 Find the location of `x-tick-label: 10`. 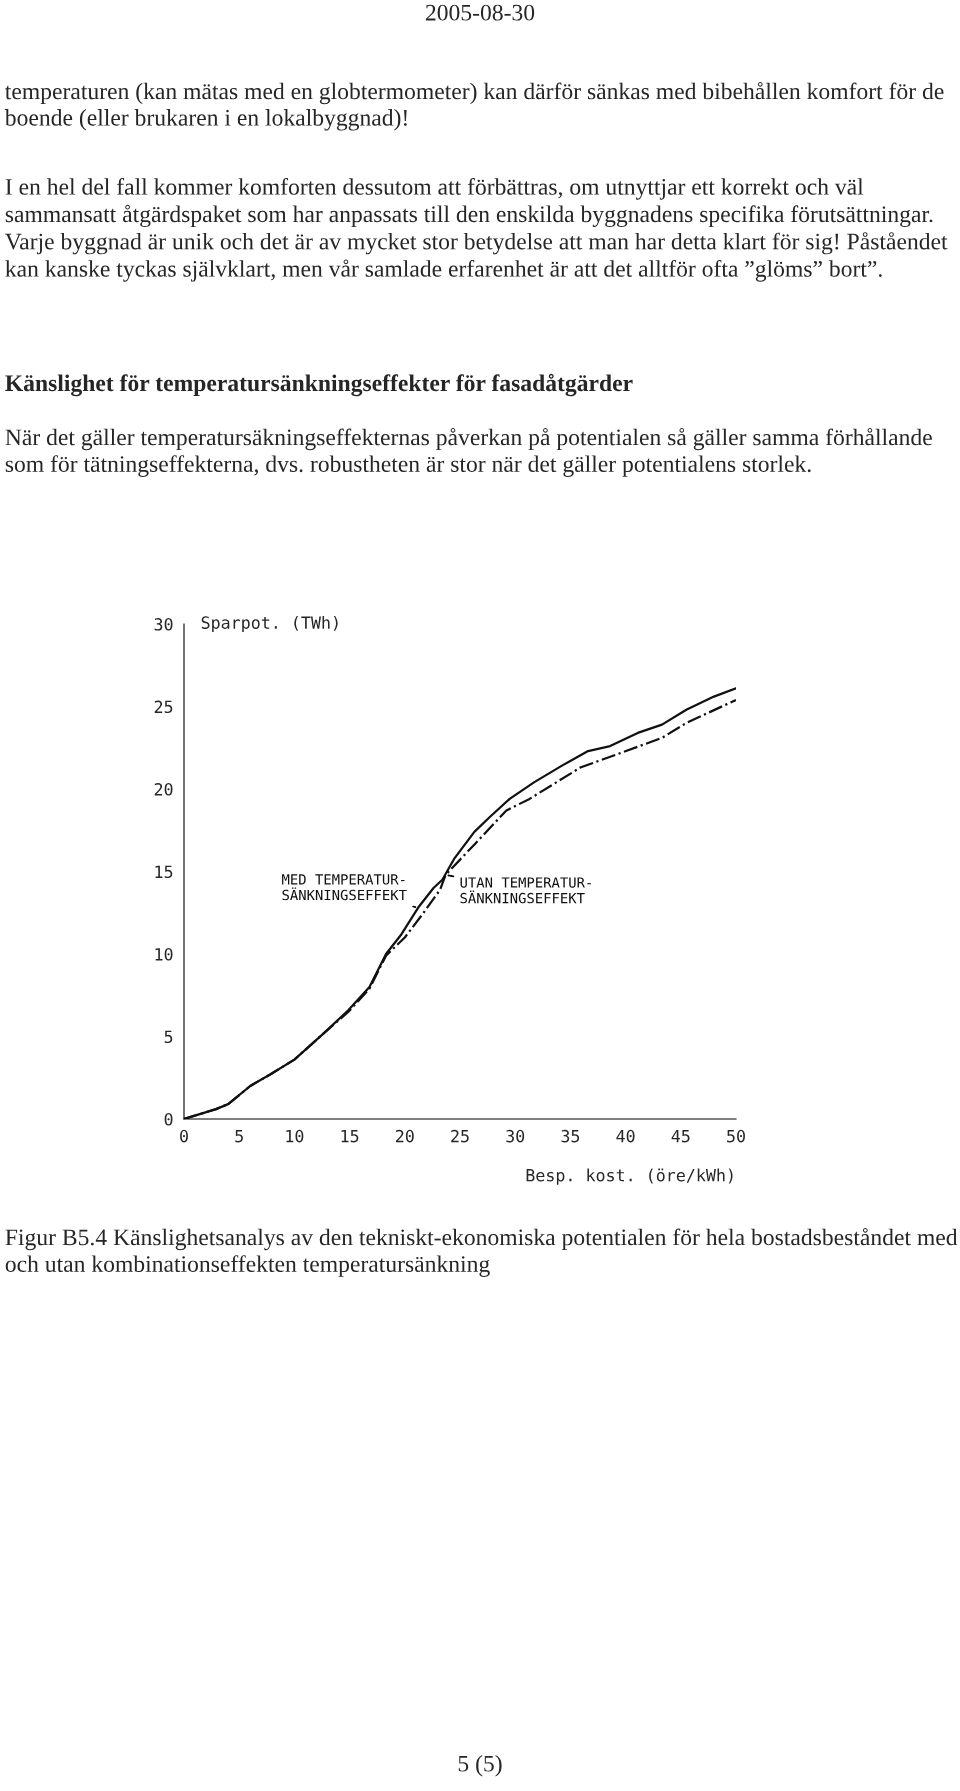

x-tick-label: 10 is located at coordinates (295, 1136).